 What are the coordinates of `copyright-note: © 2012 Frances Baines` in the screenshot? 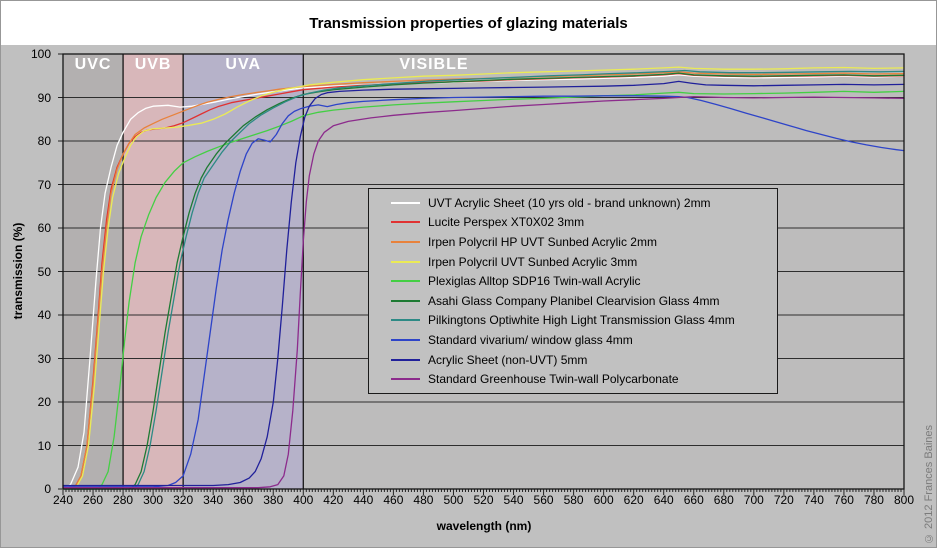 It's located at (929, 484).